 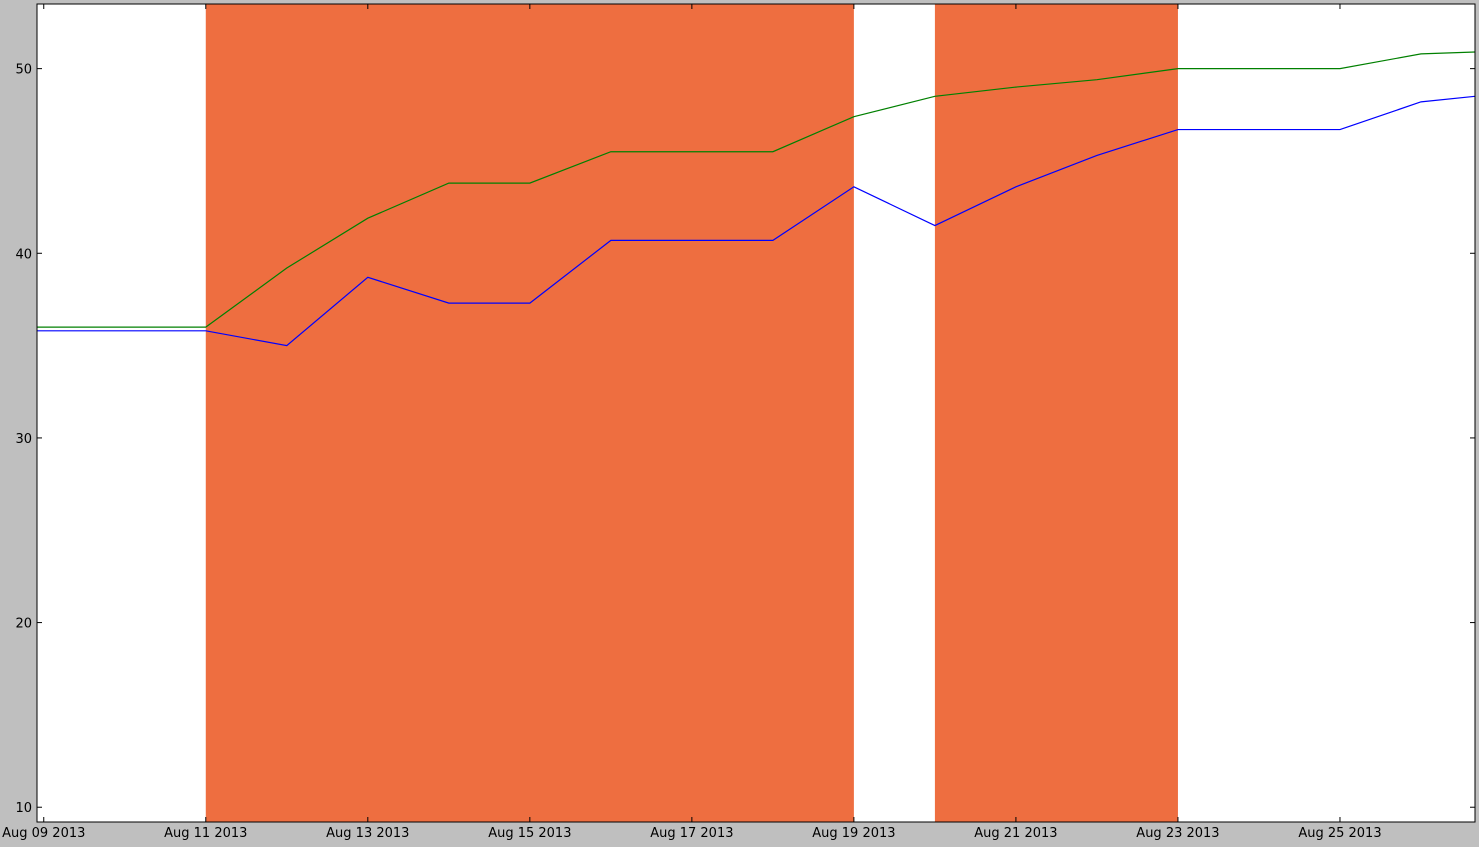 I want to click on x-tick-label: Aug 09 2013, so click(x=43, y=833).